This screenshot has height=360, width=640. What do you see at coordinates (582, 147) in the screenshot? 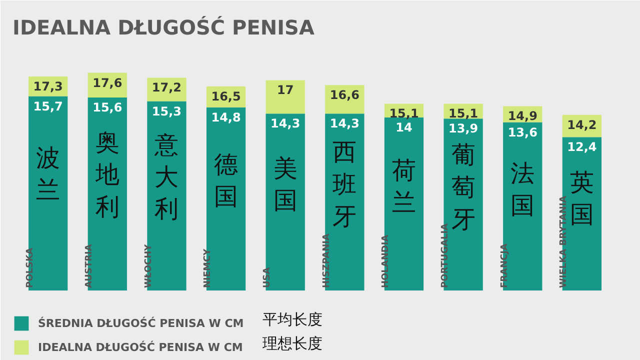
I see `data-label: 12,4` at bounding box center [582, 147].